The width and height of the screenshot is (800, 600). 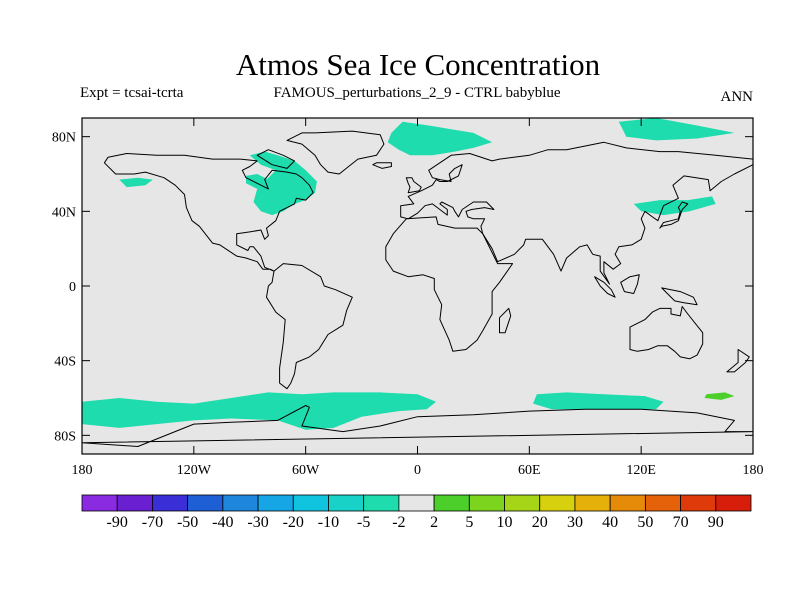 I want to click on coastline-greenland, so click(x=335, y=152).